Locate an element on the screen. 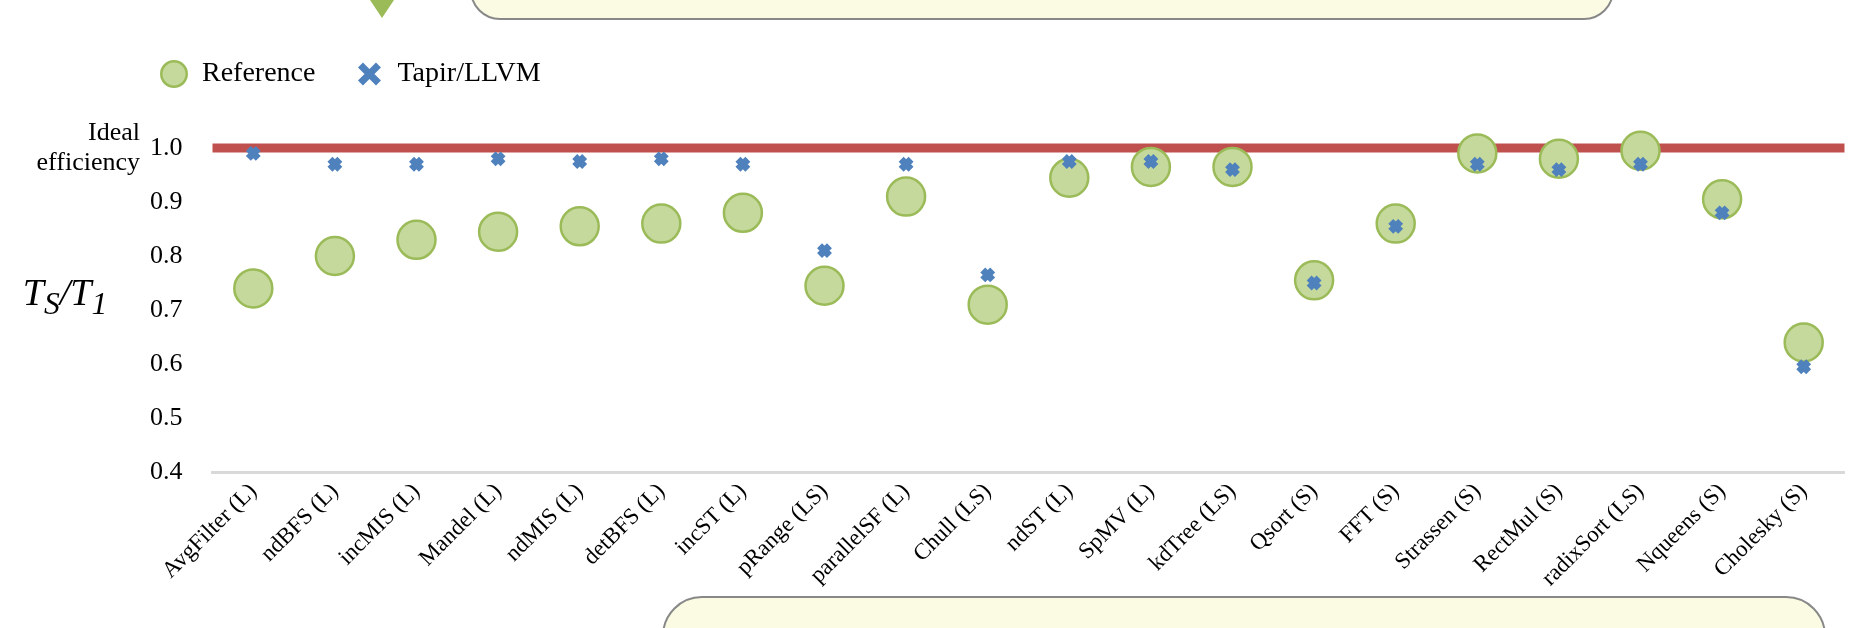 The image size is (1866, 628). y-tick-label: 0.5 is located at coordinates (166, 416).